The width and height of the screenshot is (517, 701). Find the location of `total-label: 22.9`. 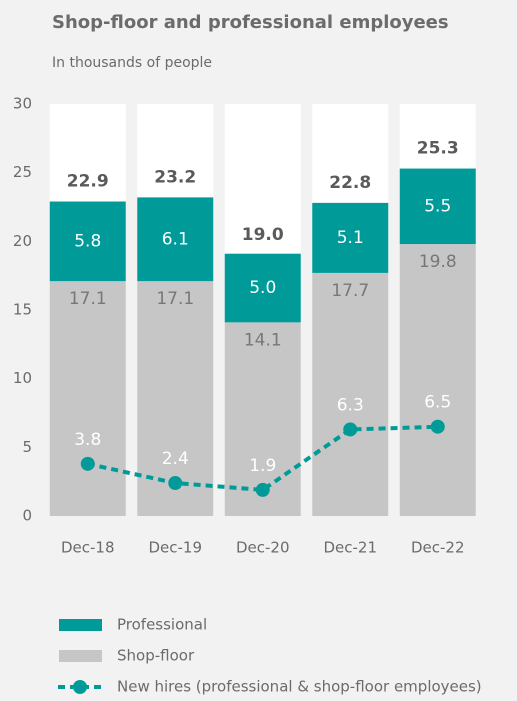

total-label: 22.9 is located at coordinates (88, 182).